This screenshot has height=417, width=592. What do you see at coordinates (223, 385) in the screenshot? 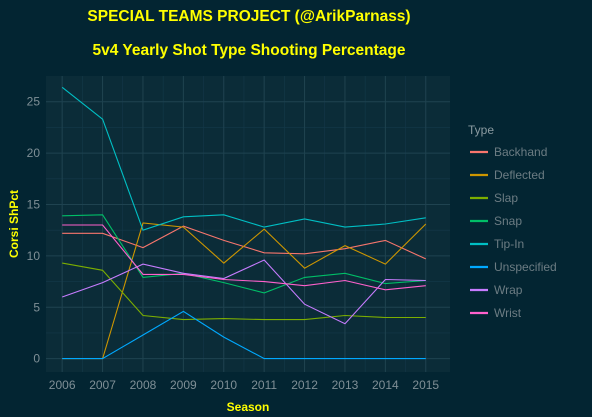
I see `x-tick-label: 2010` at bounding box center [223, 385].